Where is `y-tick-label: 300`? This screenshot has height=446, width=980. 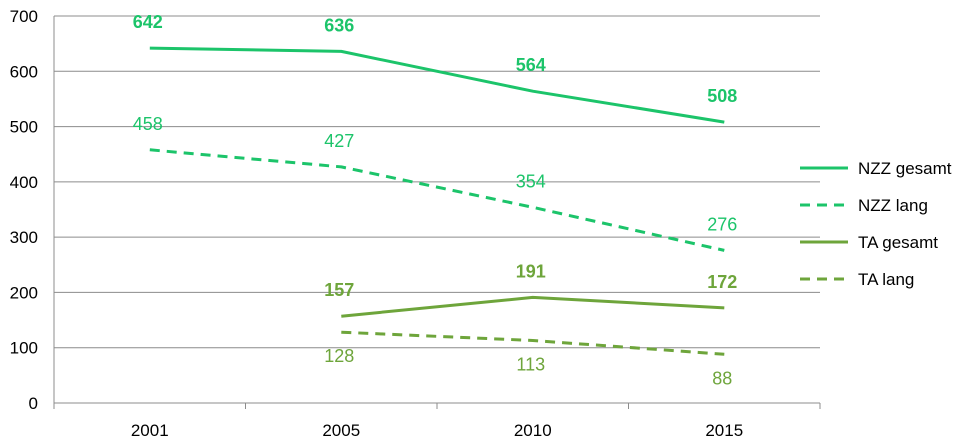
y-tick-label: 300 is located at coordinates (24, 237).